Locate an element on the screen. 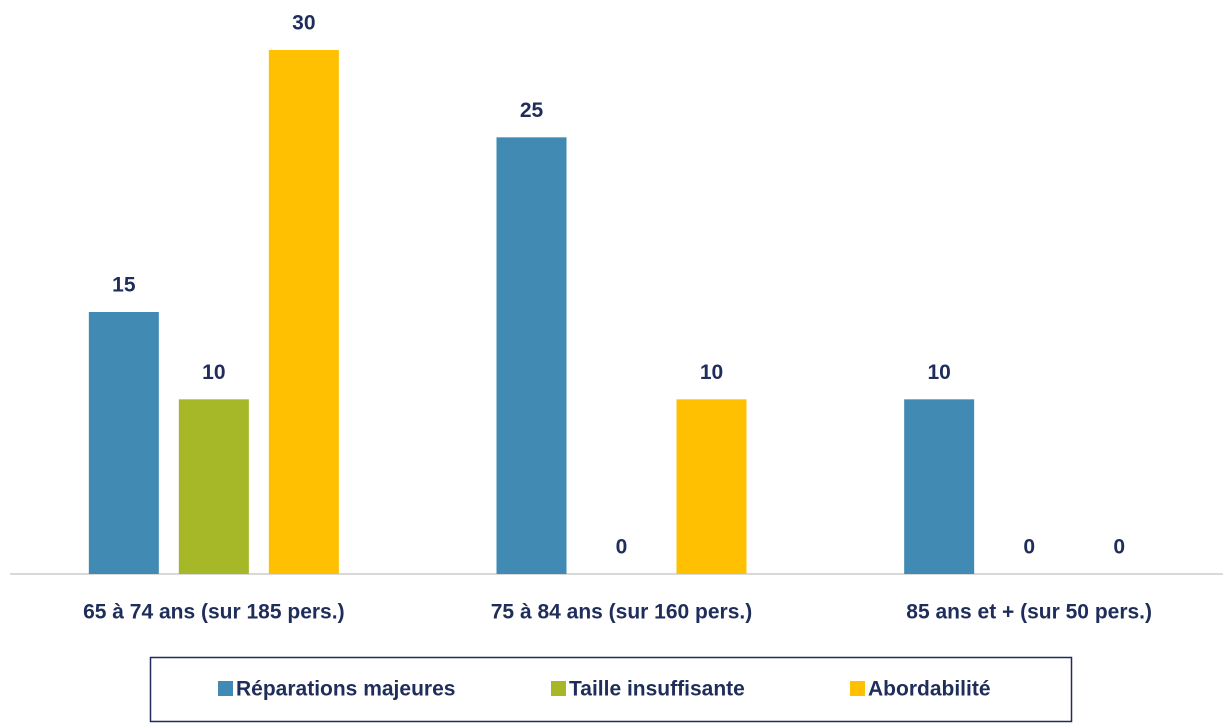  legend-label: Taille insuffisante is located at coordinates (657, 689).